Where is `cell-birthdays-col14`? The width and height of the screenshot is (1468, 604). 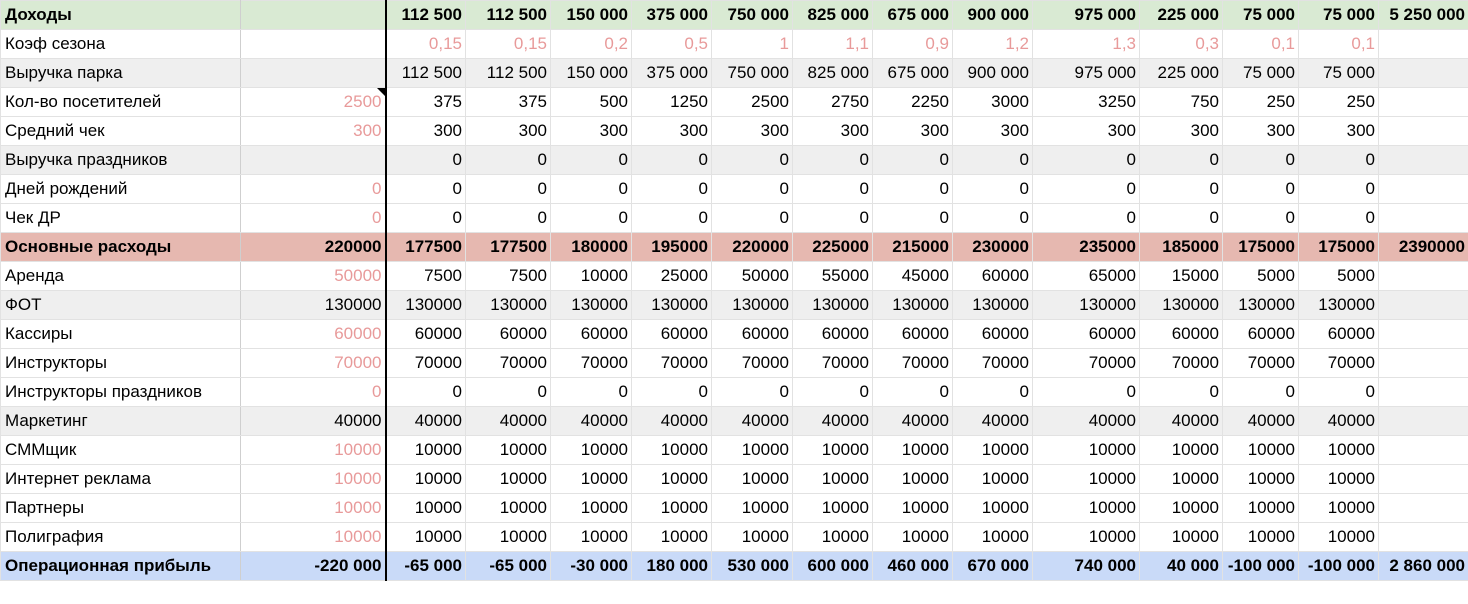 cell-birthdays-col14 is located at coordinates (1423, 189).